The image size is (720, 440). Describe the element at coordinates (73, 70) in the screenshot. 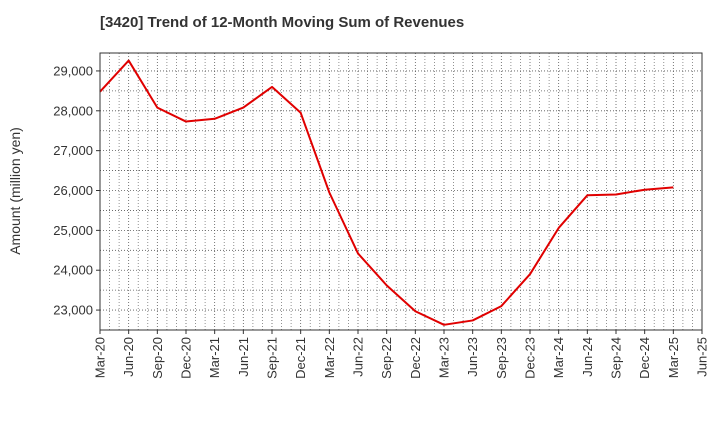

I see `y-tick-label: 29,000` at that location.